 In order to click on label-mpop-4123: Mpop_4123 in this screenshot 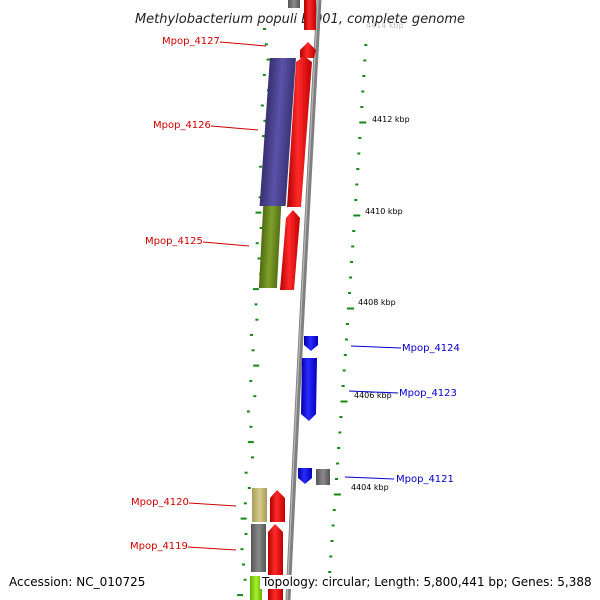, I will do `click(428, 393)`.